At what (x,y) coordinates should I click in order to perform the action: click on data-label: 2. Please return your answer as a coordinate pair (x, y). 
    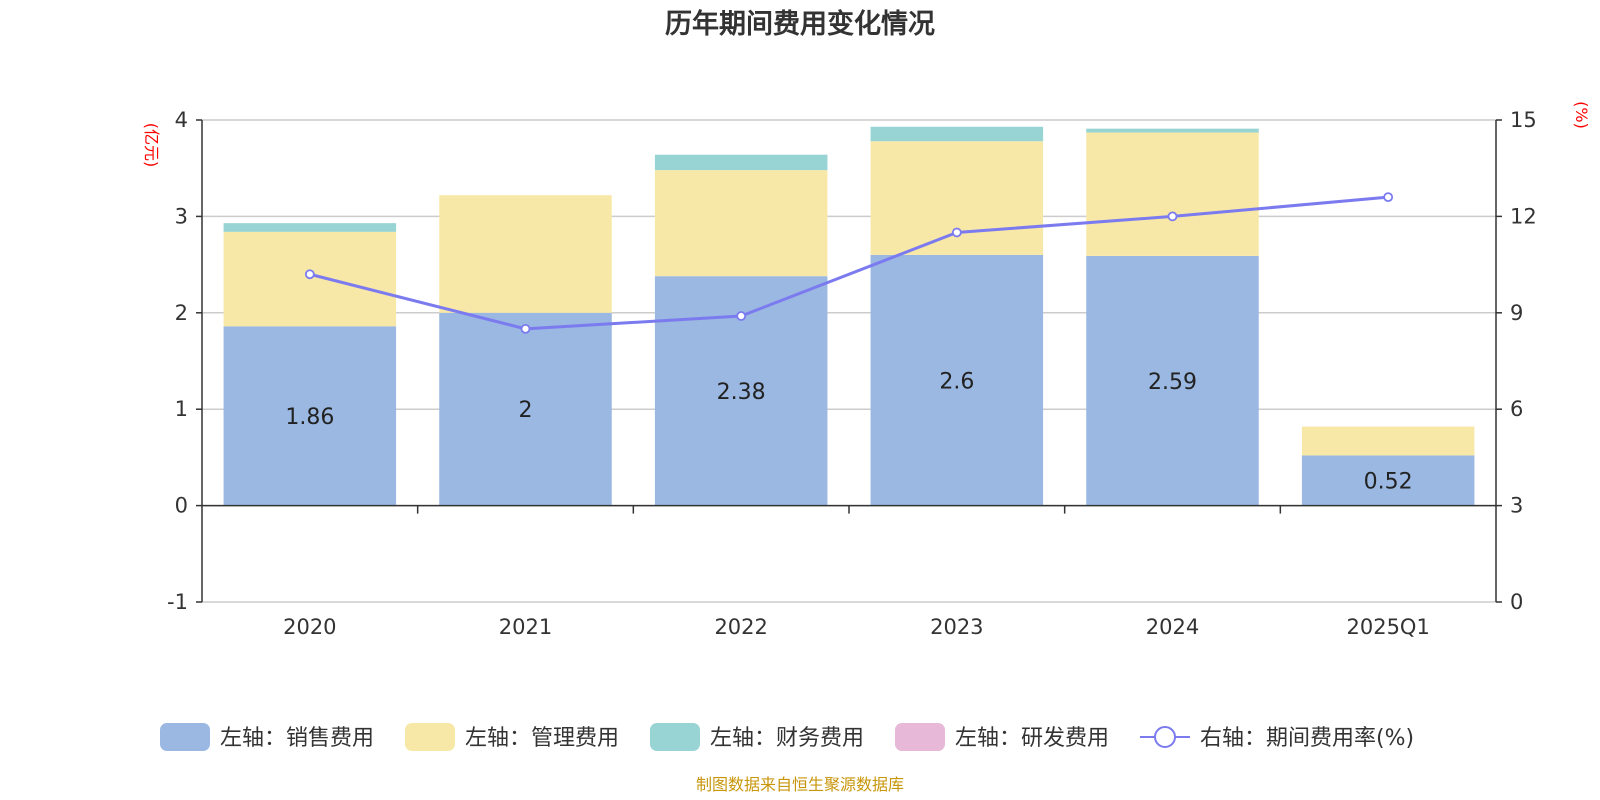
    Looking at the image, I should click on (526, 410).